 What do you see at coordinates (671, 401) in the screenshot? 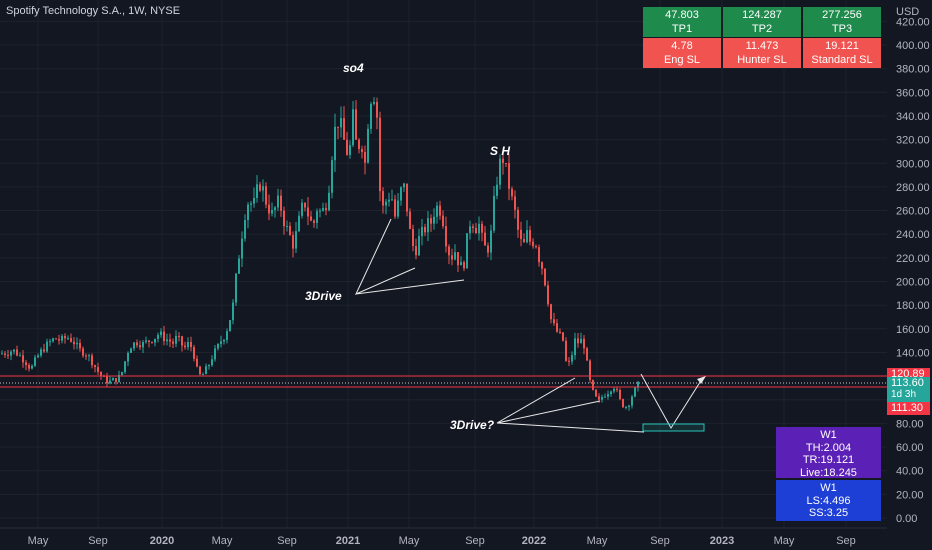
I see `projection-path` at bounding box center [671, 401].